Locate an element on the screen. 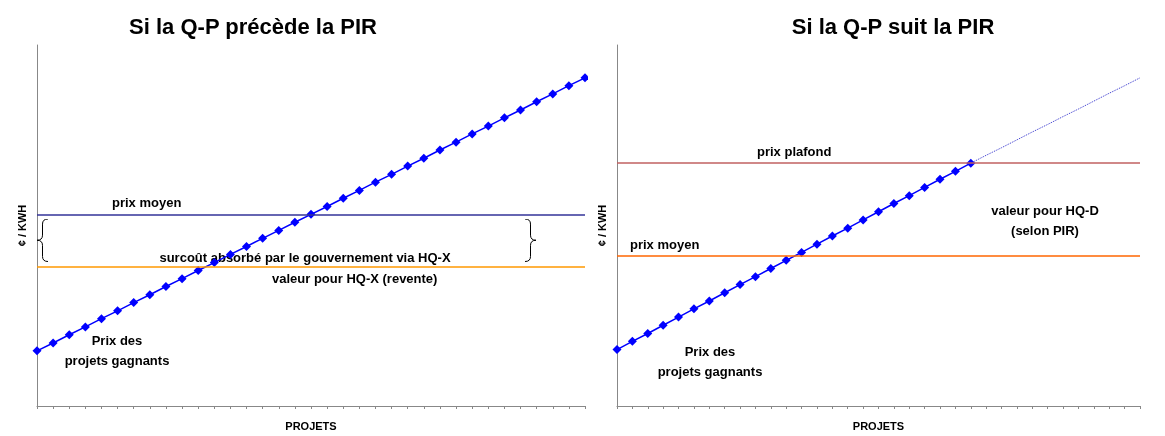 The height and width of the screenshot is (436, 1165). chart-title: Si la Q-P suit la PIR is located at coordinates (893, 26).